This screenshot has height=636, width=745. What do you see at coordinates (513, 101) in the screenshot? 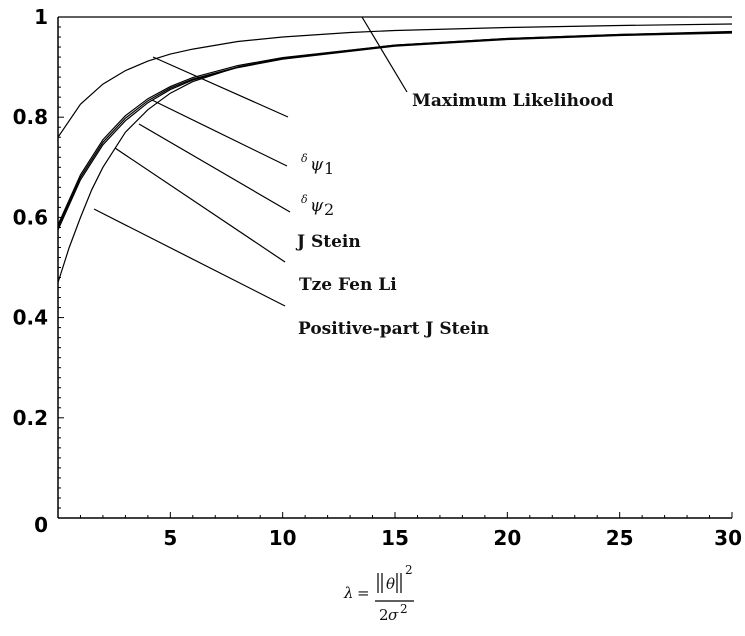
I see `label-maximum-likelihood: Maximum Likelihood` at bounding box center [513, 101].